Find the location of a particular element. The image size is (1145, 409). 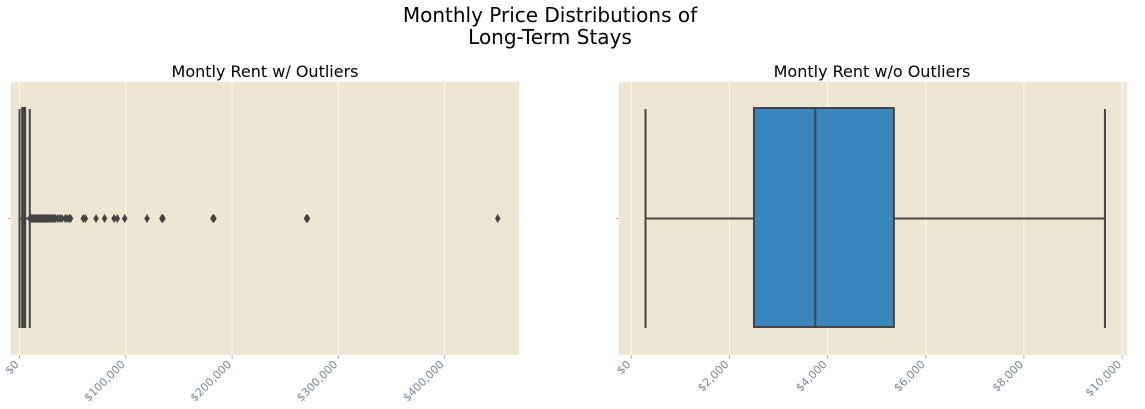

panel-title-without-outliers: Montly Rent w/o Outliers is located at coordinates (872, 71).